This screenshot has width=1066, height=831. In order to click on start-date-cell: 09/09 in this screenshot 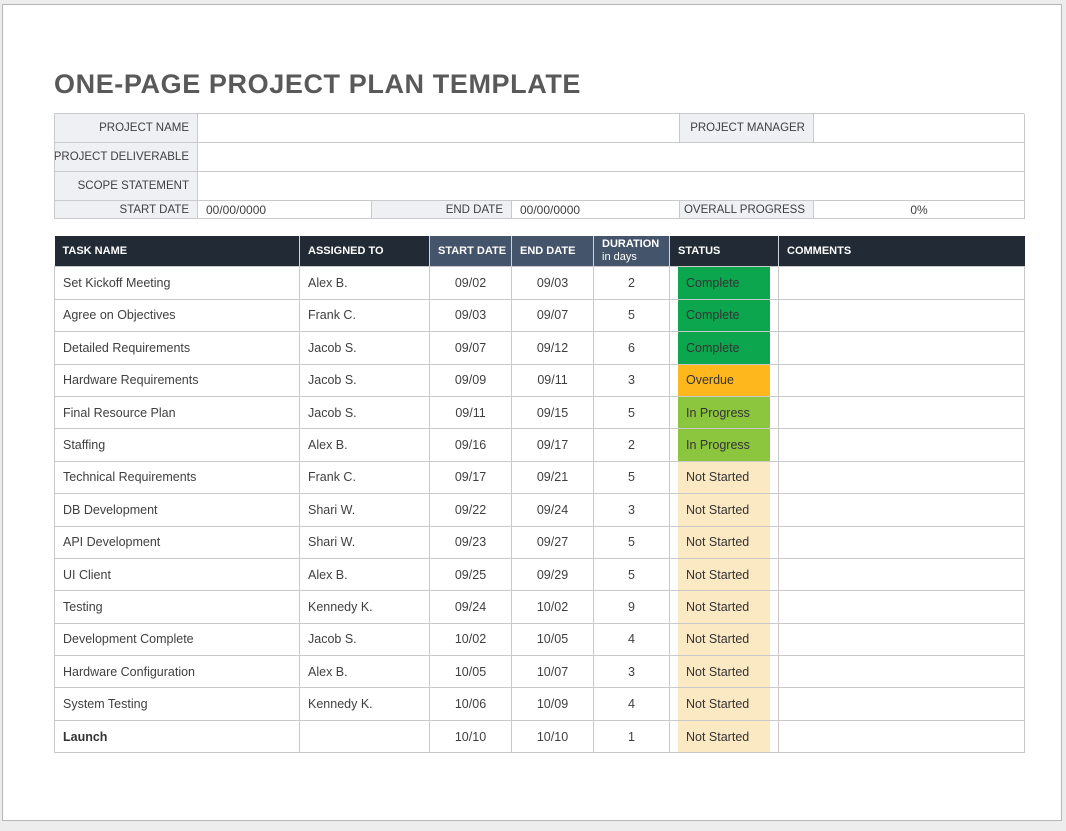, I will do `click(470, 380)`.